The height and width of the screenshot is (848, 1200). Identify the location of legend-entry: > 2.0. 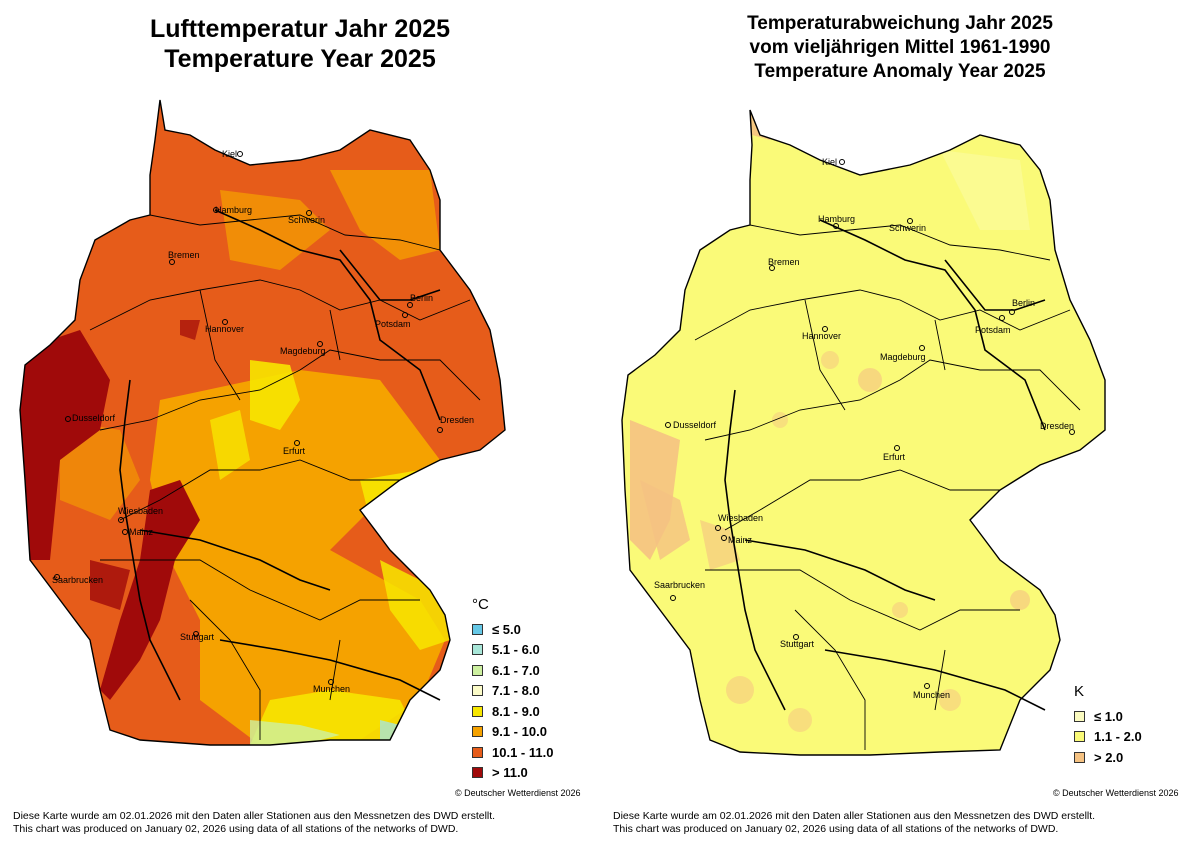
(1108, 757).